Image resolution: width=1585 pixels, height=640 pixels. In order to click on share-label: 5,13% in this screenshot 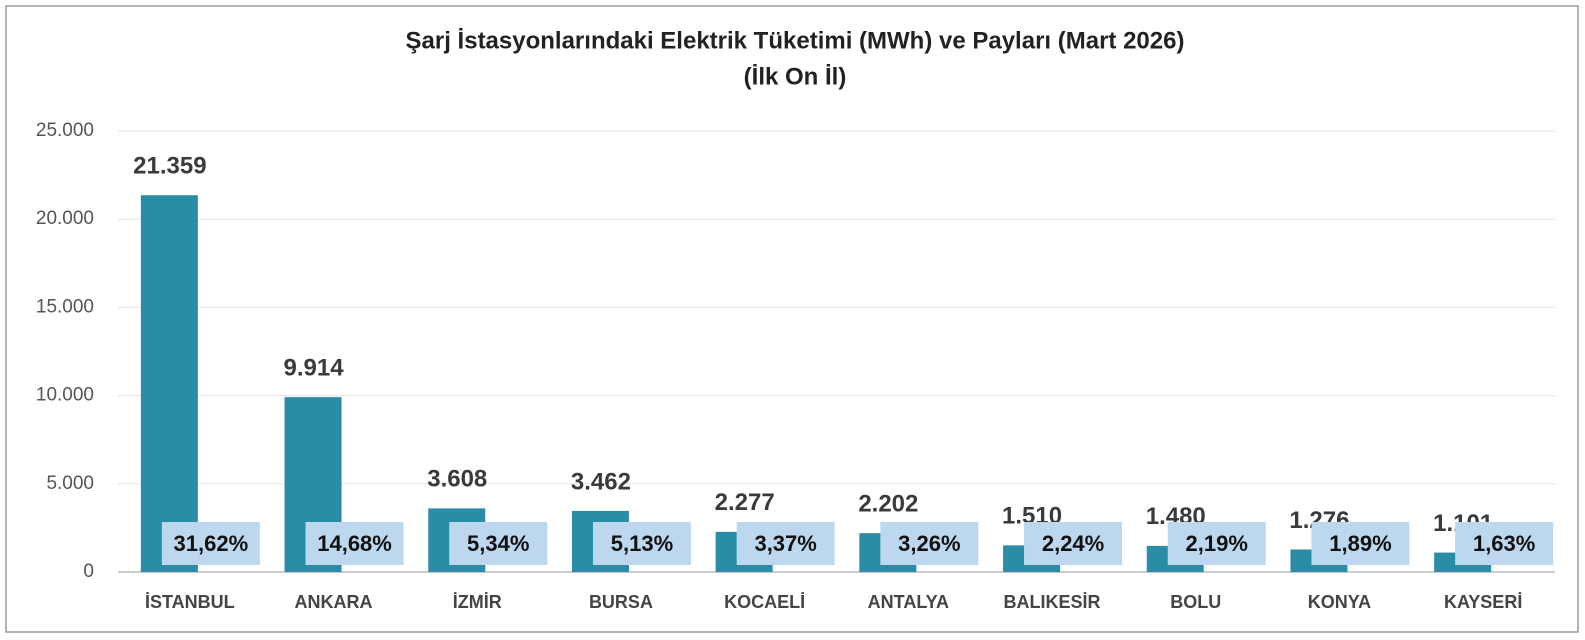, I will do `click(642, 543)`.